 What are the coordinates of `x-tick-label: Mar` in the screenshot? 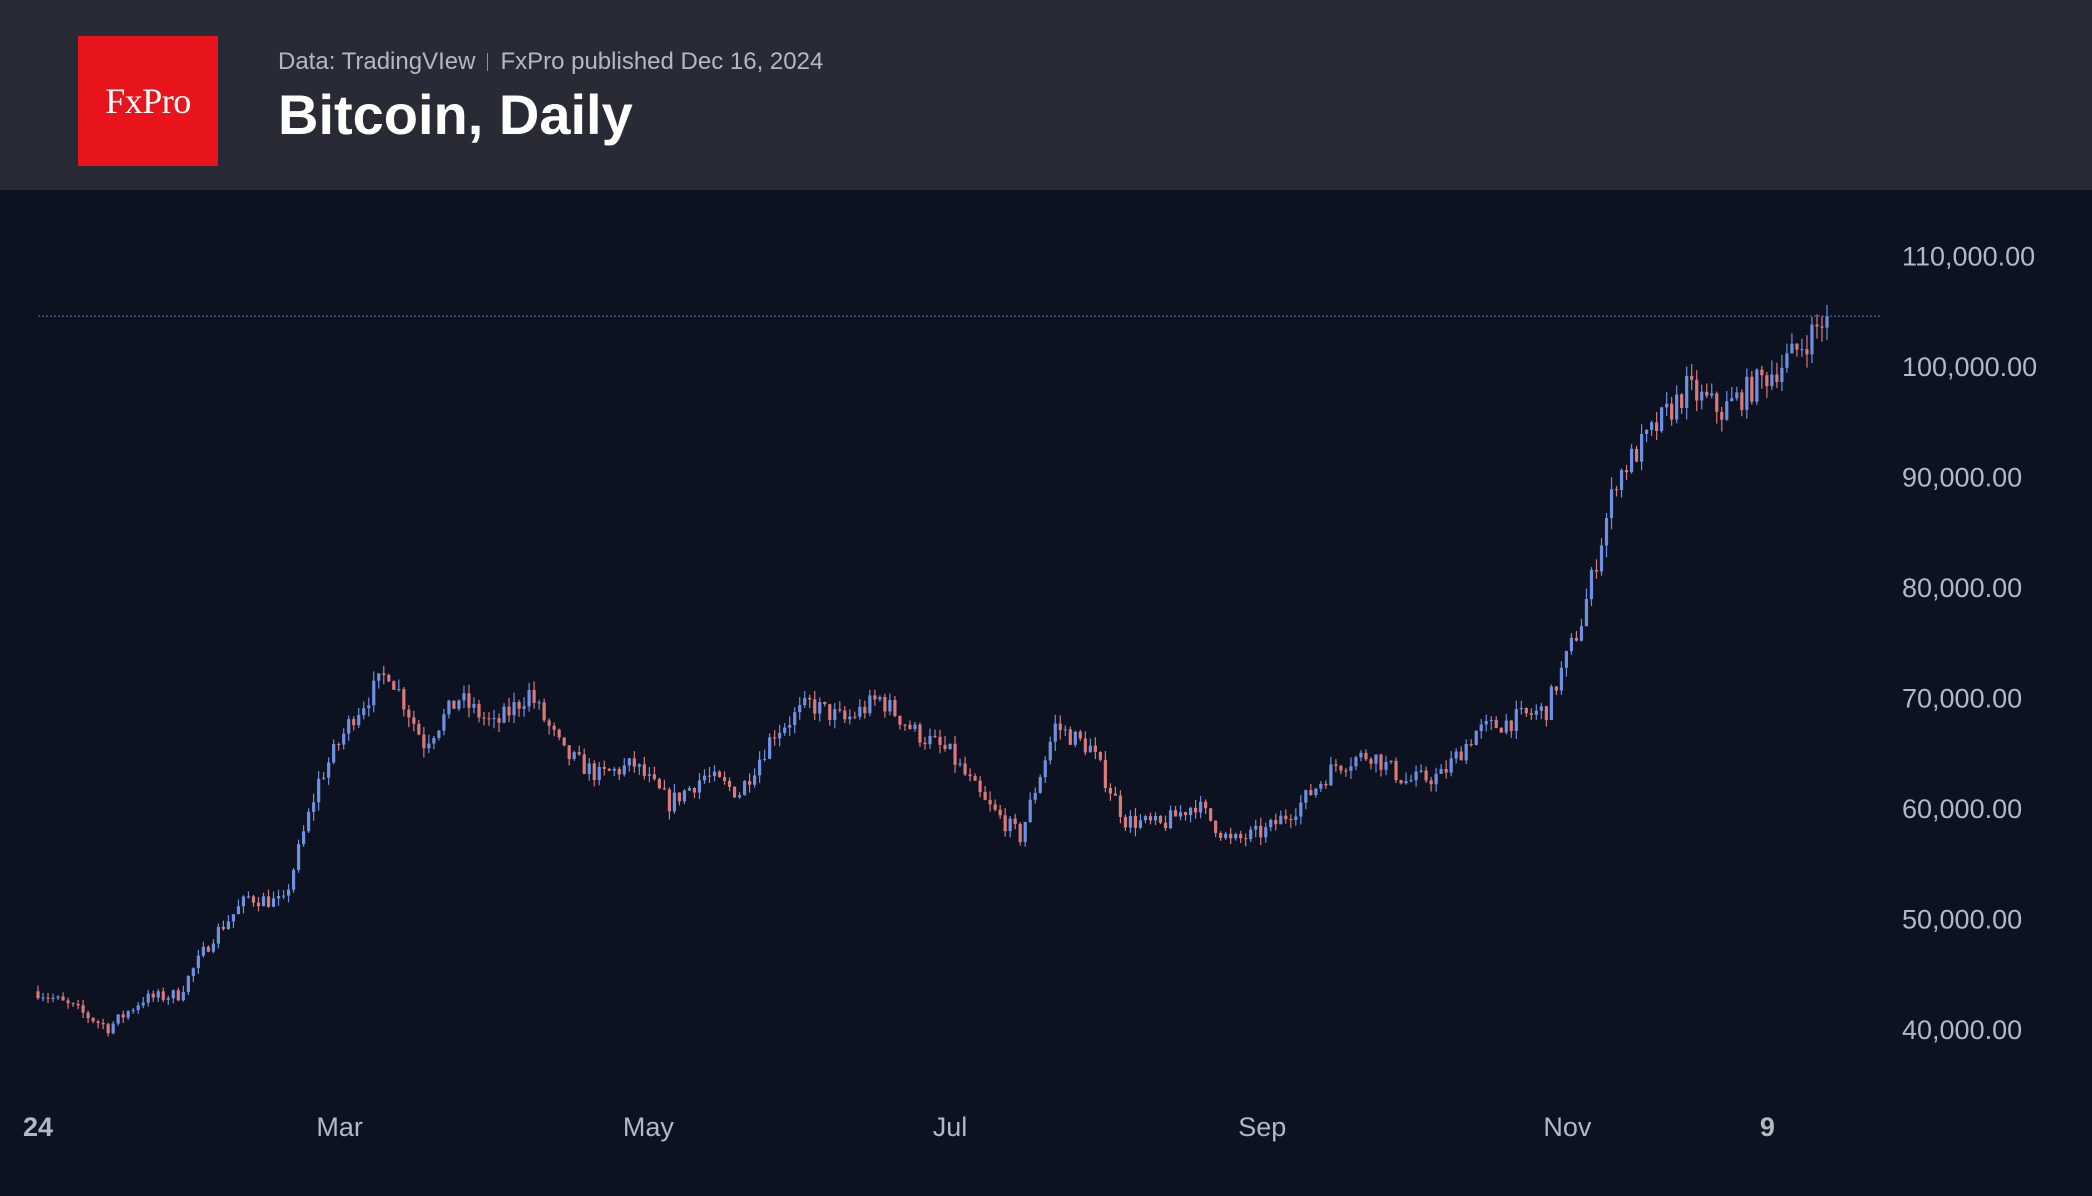 It's located at (339, 1127).